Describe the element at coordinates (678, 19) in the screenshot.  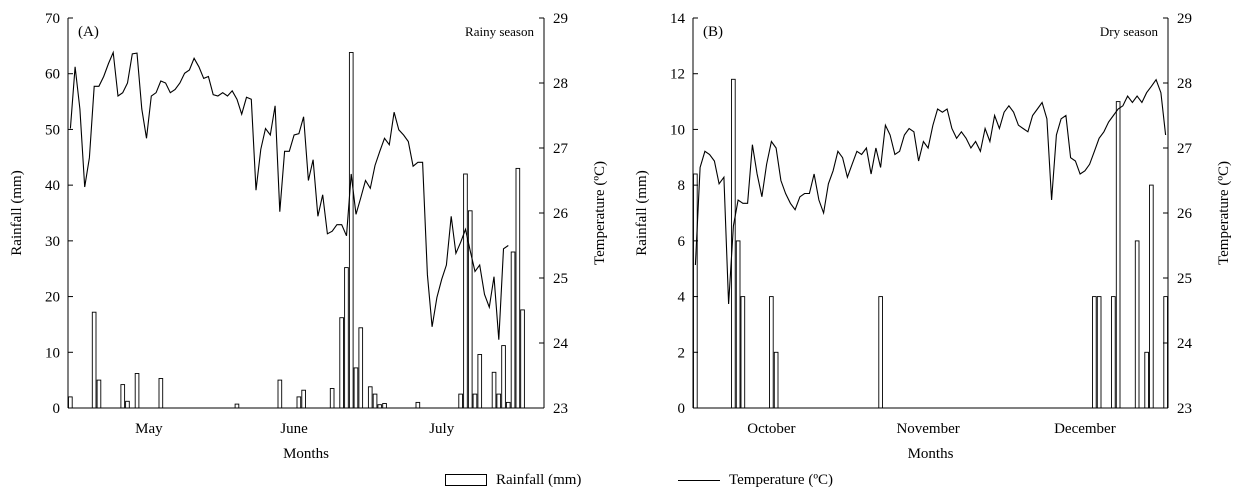
I see `left-y-tick-label: 14` at that location.